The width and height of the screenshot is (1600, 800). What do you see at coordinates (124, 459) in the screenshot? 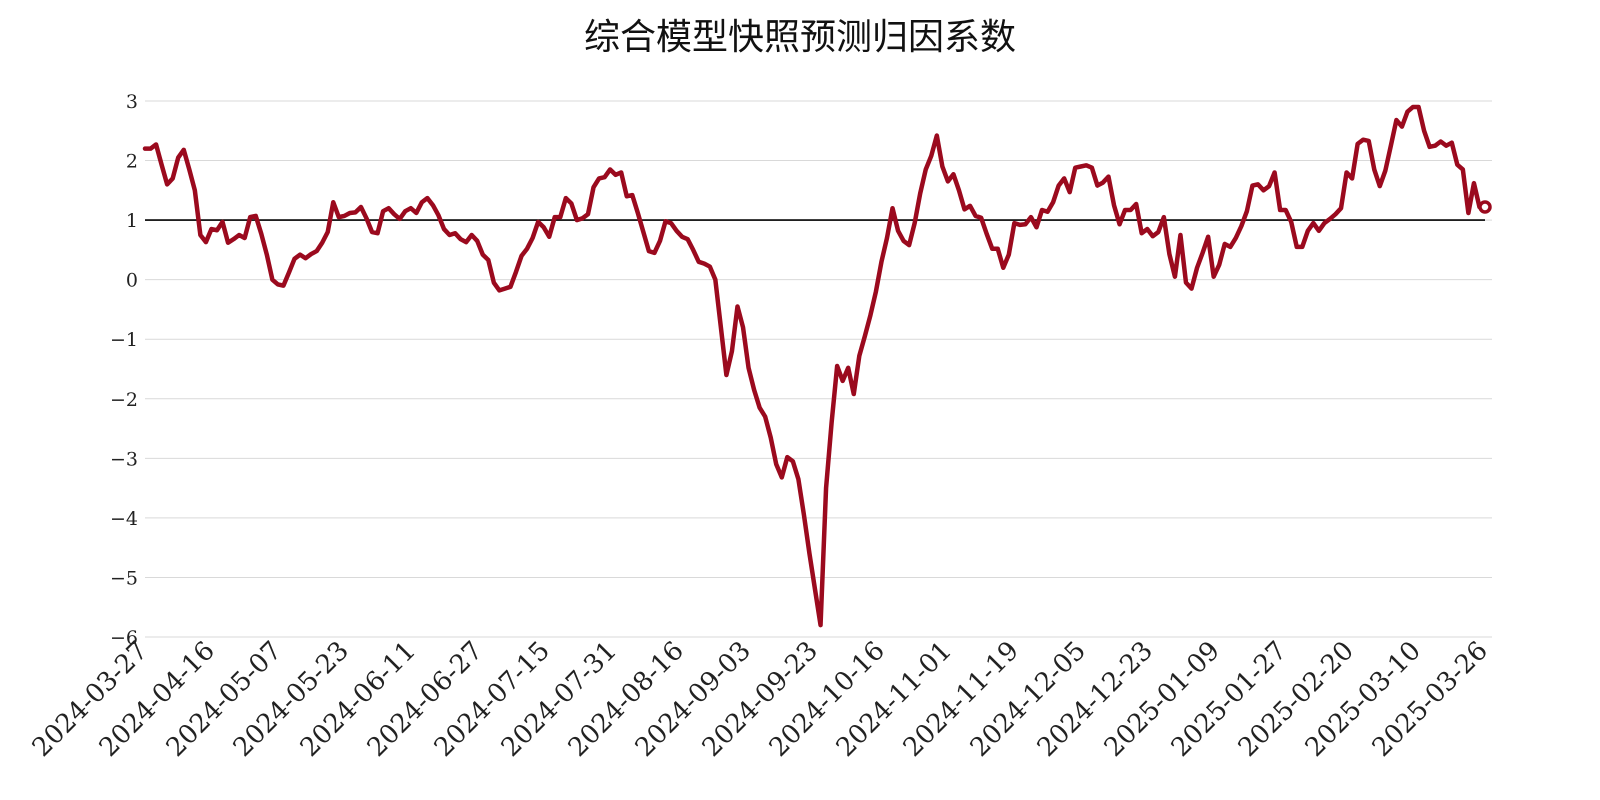
I see `y-tick-label: −3` at bounding box center [124, 459].